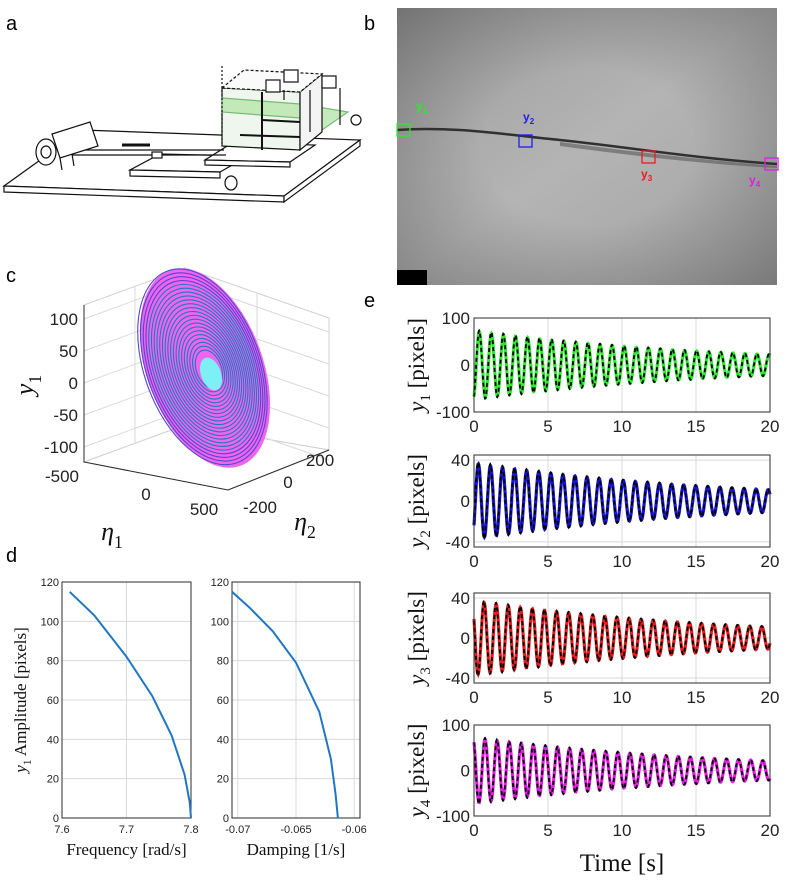 This screenshot has width=789, height=882. I want to click on x-tick-label: 7.8, so click(190, 830).